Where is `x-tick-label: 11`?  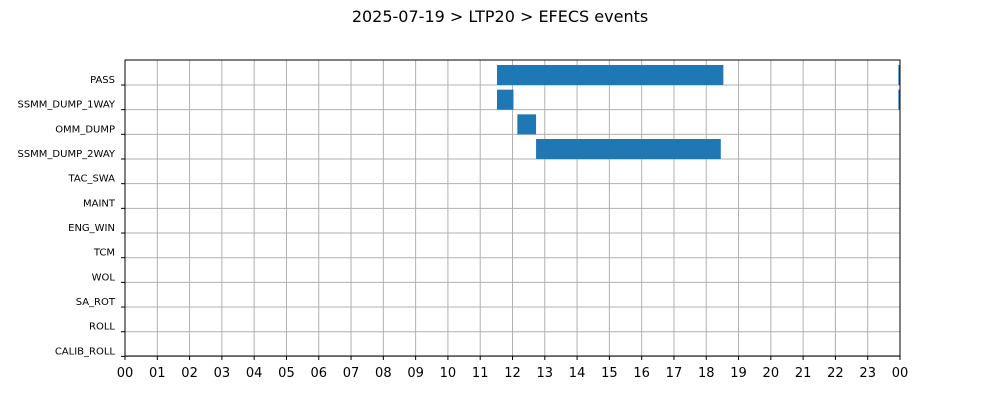
x-tick-label: 11 is located at coordinates (480, 373).